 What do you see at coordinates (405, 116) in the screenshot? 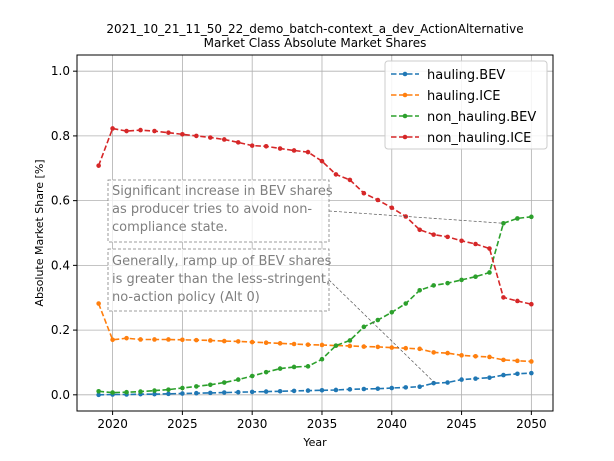
I see `legend-marker-non-hauling-bev` at bounding box center [405, 116].